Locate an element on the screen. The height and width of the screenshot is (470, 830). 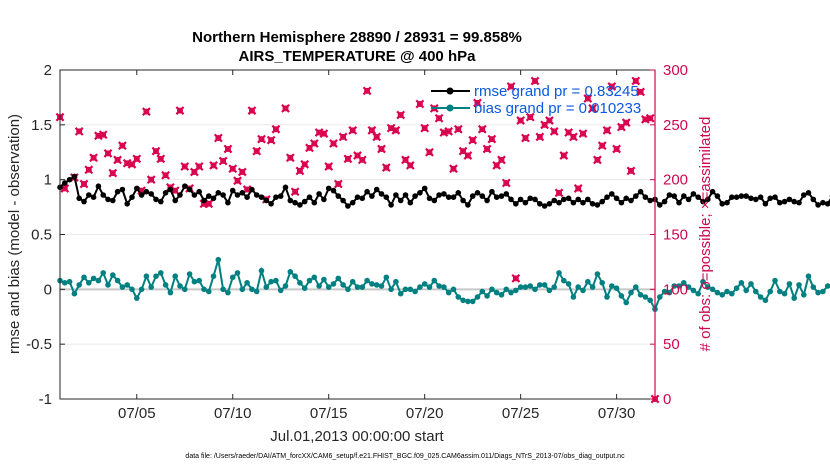
legend-bias-marker is located at coordinates (450, 108).